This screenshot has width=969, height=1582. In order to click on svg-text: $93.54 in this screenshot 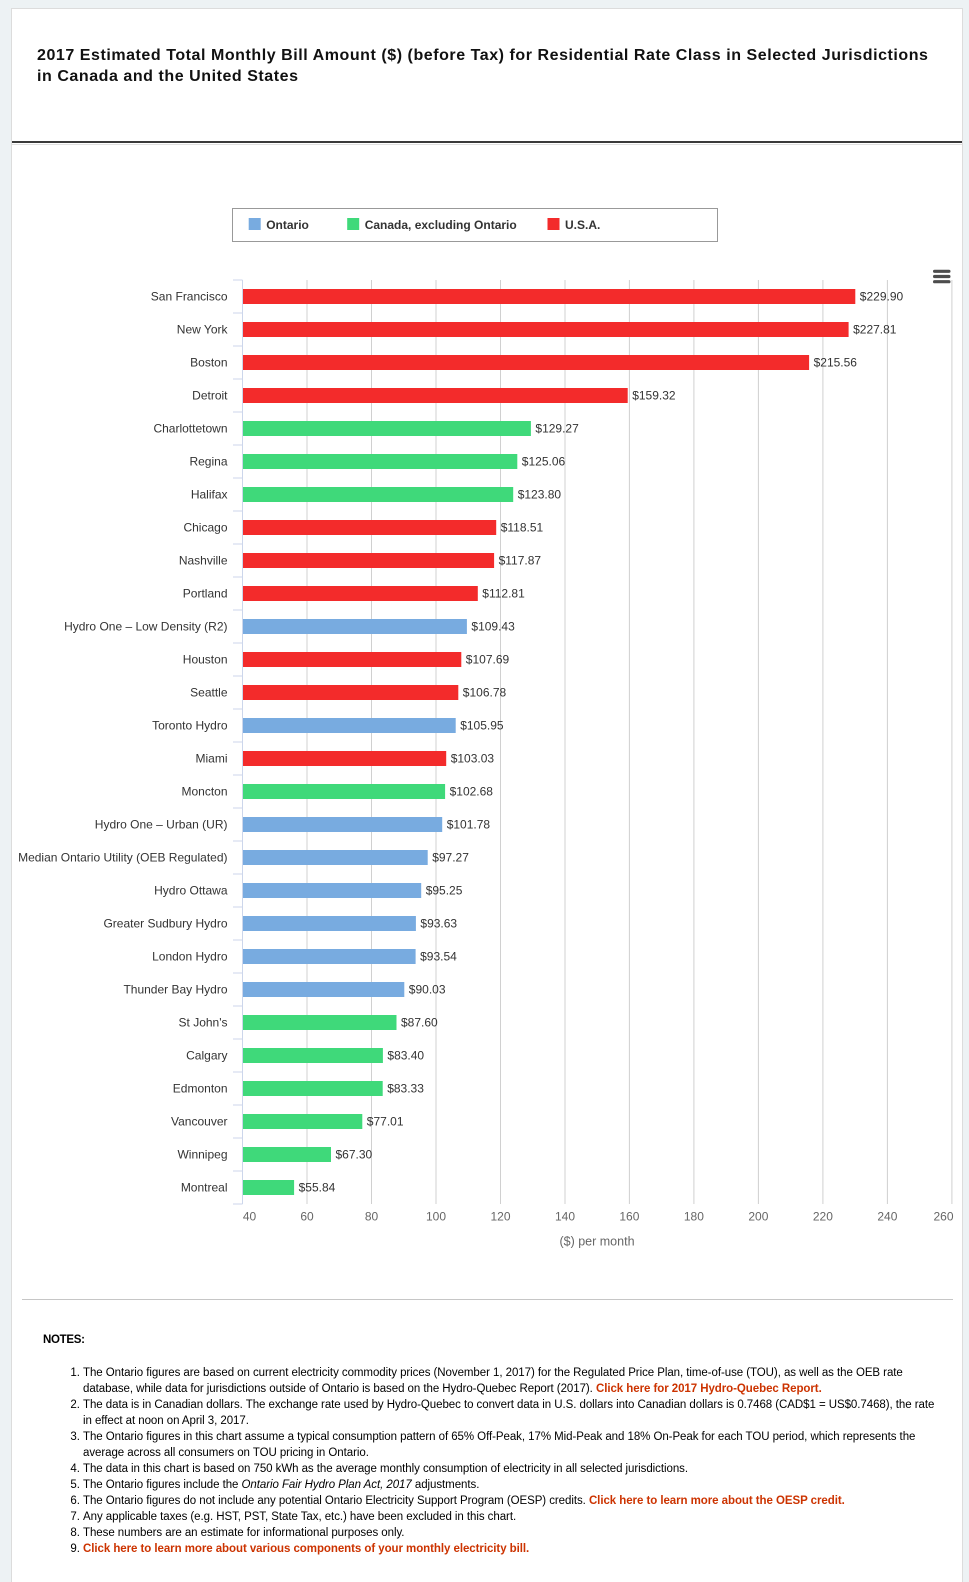, I will do `click(438, 957)`.